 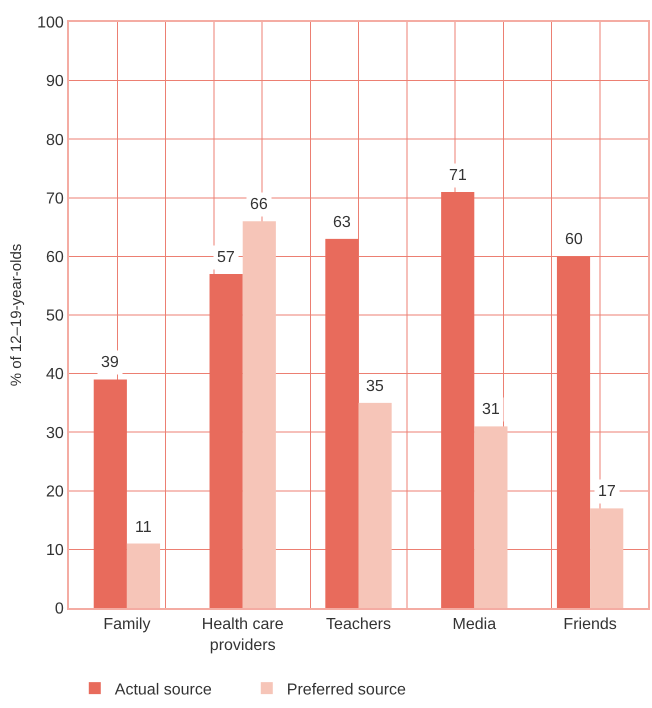 I want to click on y-tick-label: 90, so click(x=55, y=81).